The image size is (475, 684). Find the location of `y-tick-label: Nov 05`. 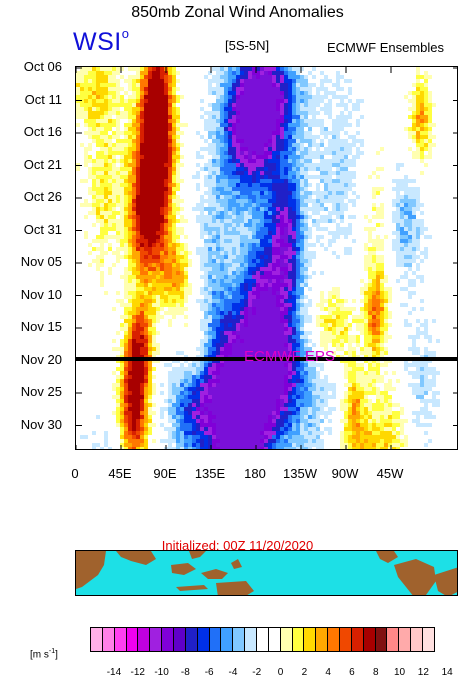

y-tick-label: Nov 05 is located at coordinates (41, 261).